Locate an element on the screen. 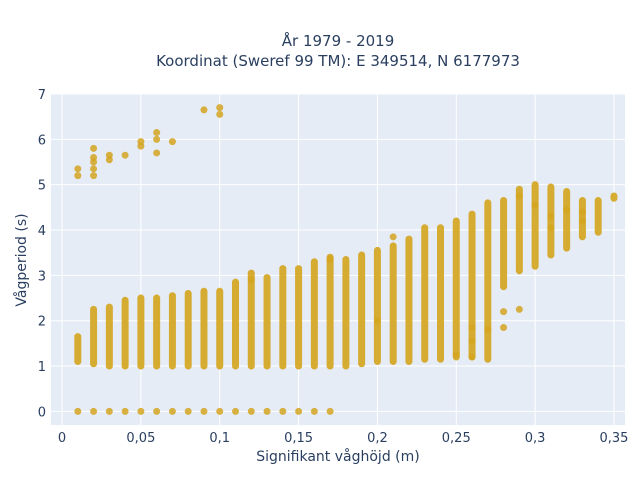  x-tick-label: 0,15 is located at coordinates (298, 438).